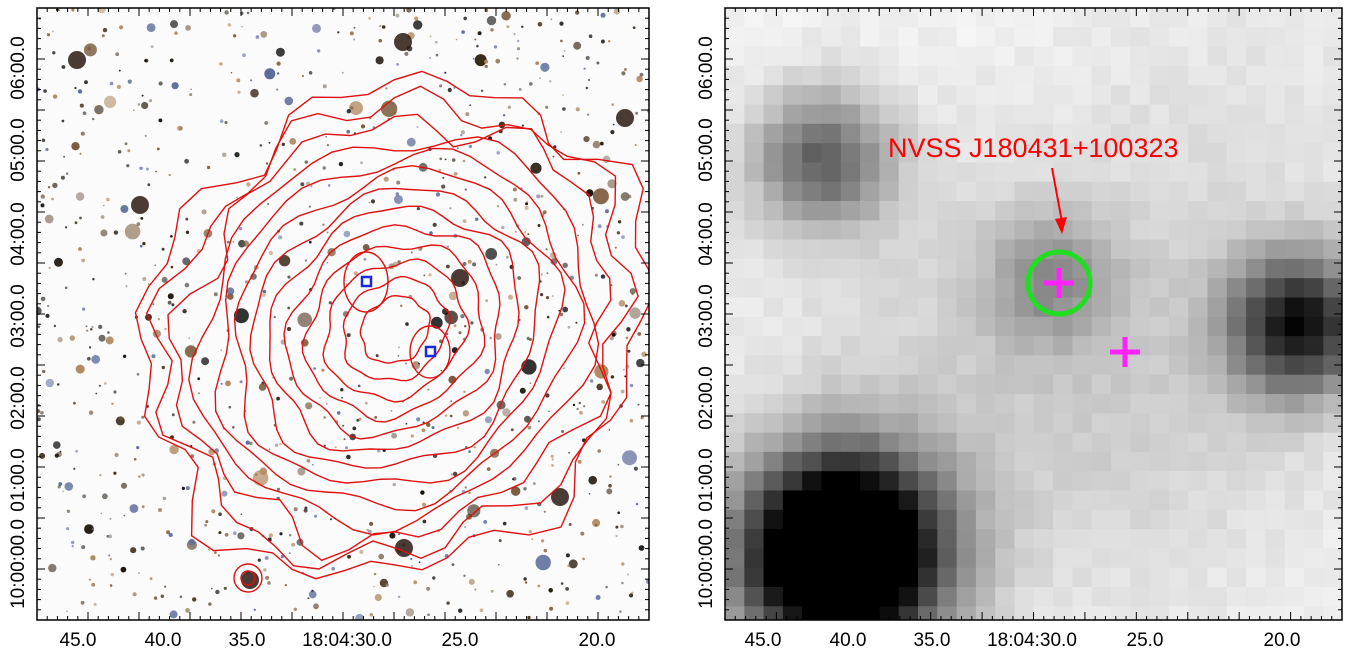 The width and height of the screenshot is (1364, 656). I want to click on contour-line, so click(399, 324).